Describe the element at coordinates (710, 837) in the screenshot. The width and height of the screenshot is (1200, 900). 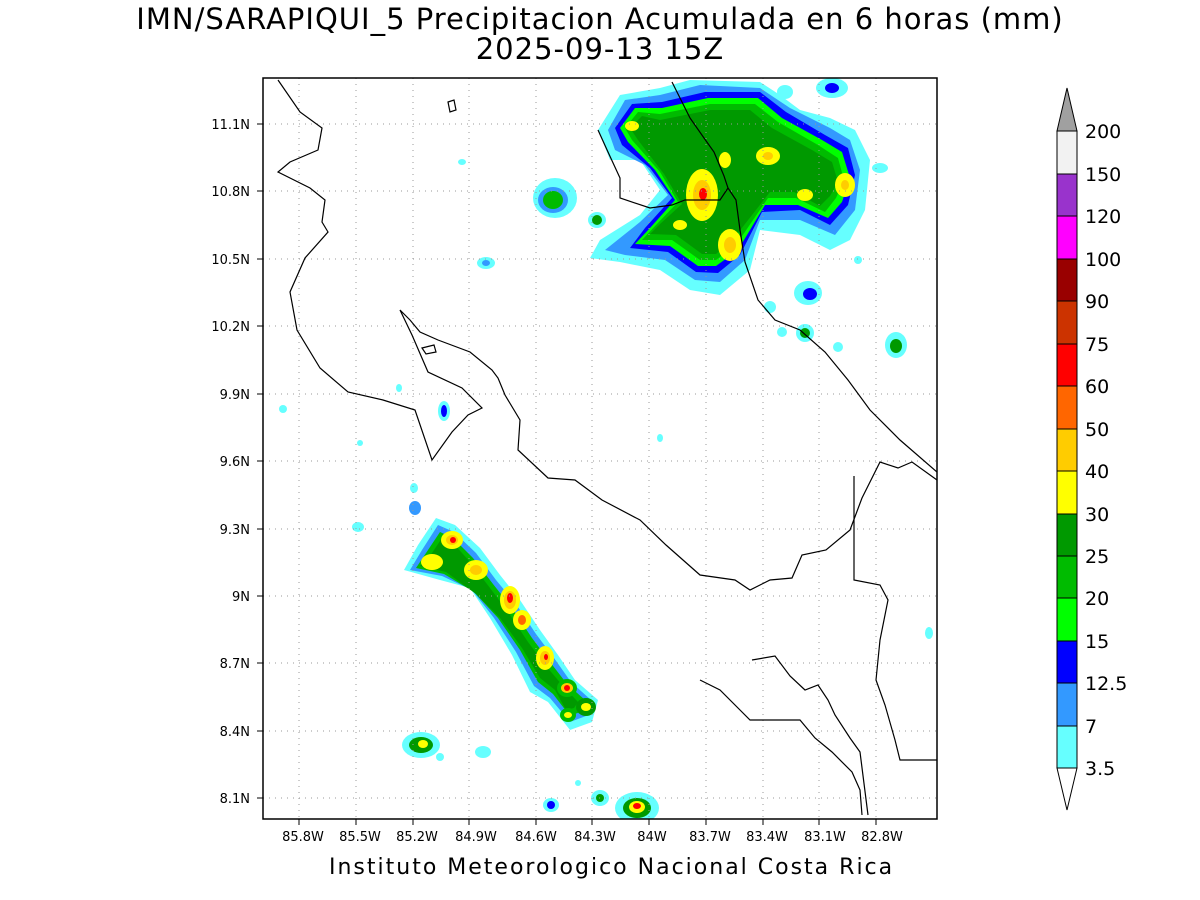
I see `lon-label: 83.7W` at that location.